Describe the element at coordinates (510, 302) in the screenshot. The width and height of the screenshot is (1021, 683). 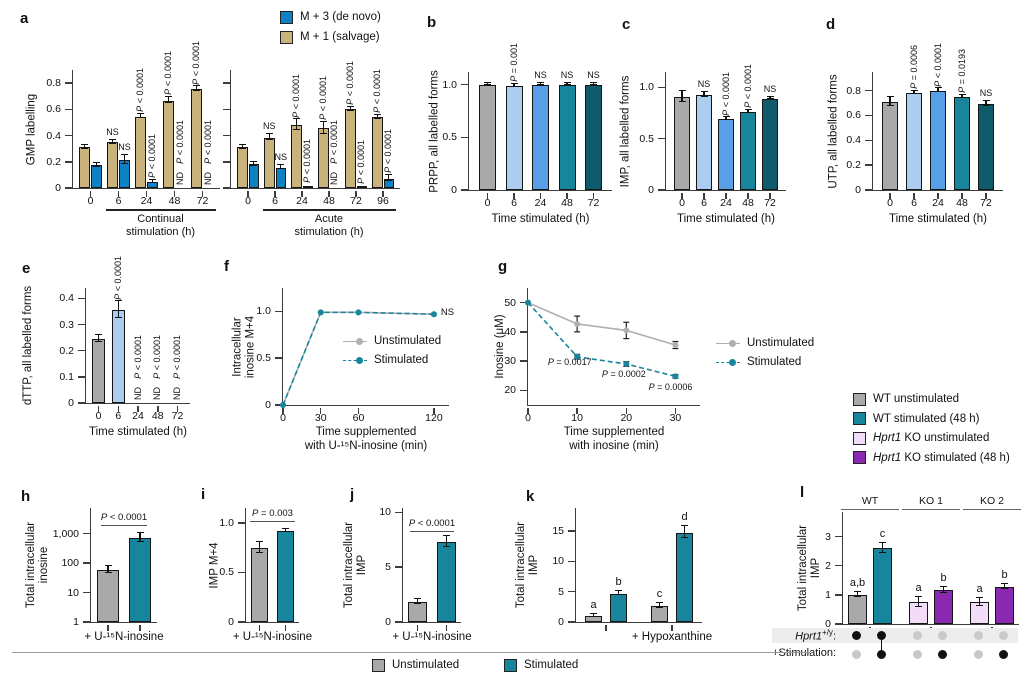
I see `y-tick-label: 50` at that location.